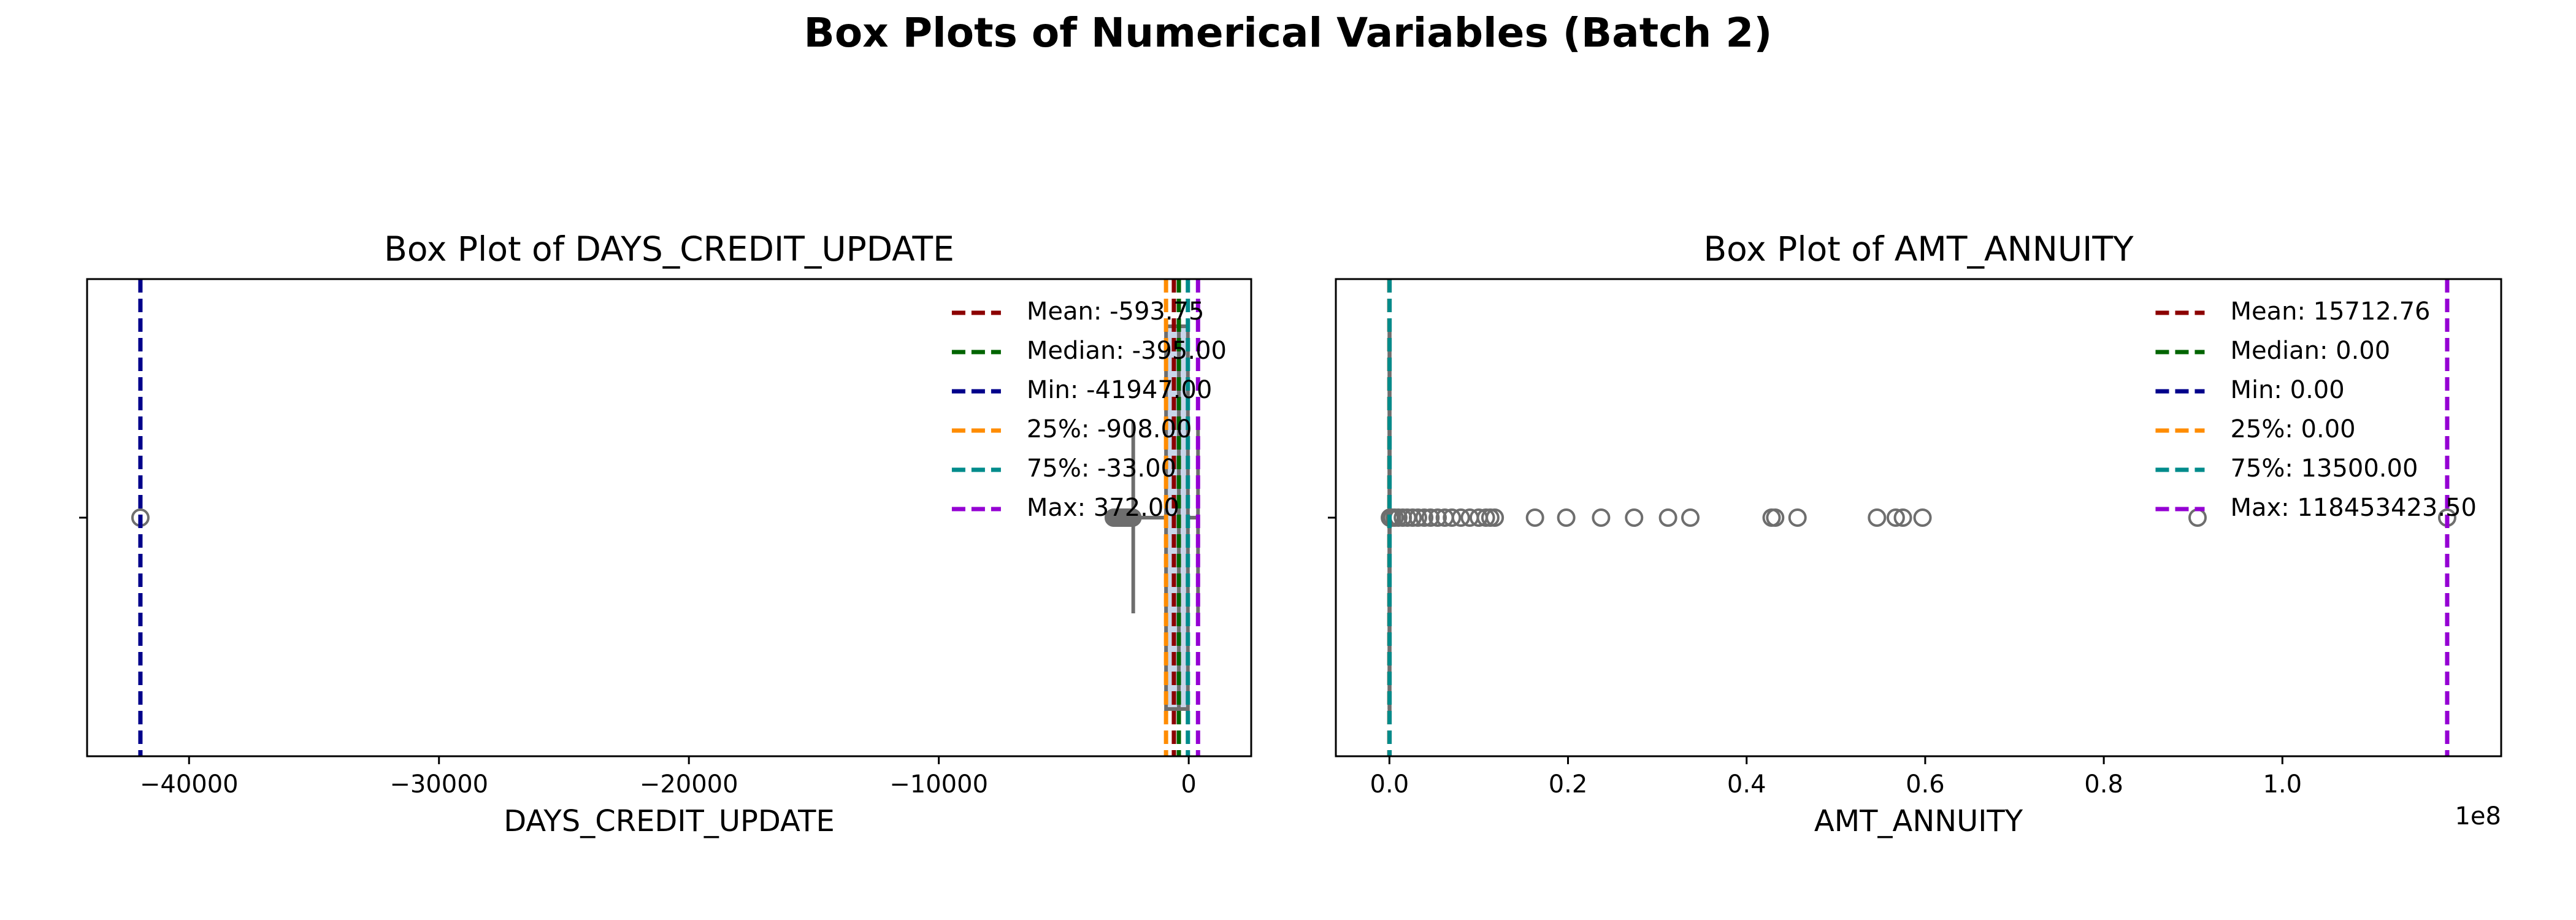 The width and height of the screenshot is (2576, 920). What do you see at coordinates (669, 821) in the screenshot?
I see `x-axis-label: DAYS_CREDIT_UPDATE` at bounding box center [669, 821].